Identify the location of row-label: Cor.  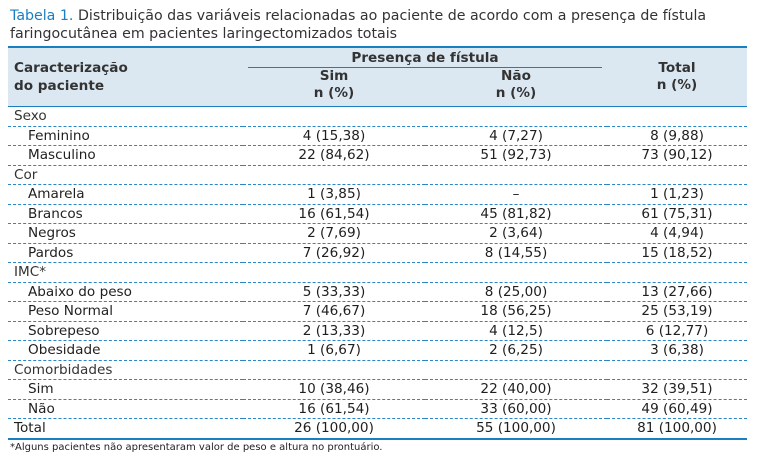
(125, 175).